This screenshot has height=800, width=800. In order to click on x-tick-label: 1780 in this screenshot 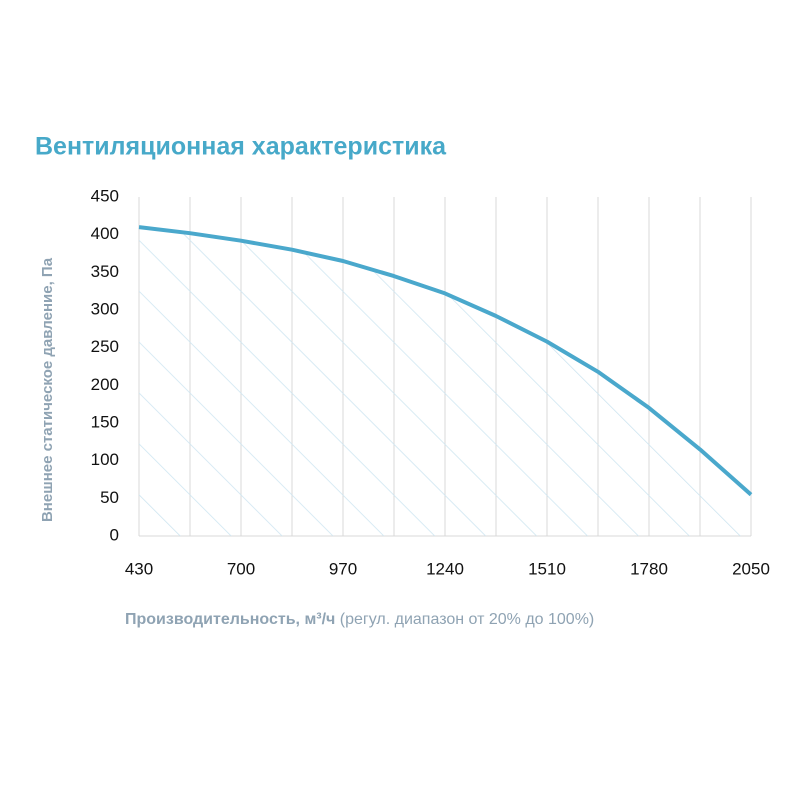, I will do `click(649, 568)`.